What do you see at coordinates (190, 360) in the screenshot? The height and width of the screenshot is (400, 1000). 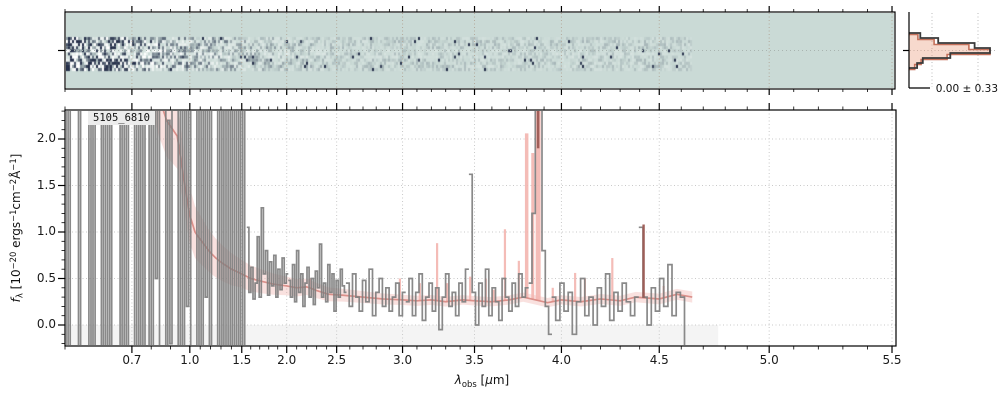 I see `x-tick-label: 1.0` at bounding box center [190, 360].